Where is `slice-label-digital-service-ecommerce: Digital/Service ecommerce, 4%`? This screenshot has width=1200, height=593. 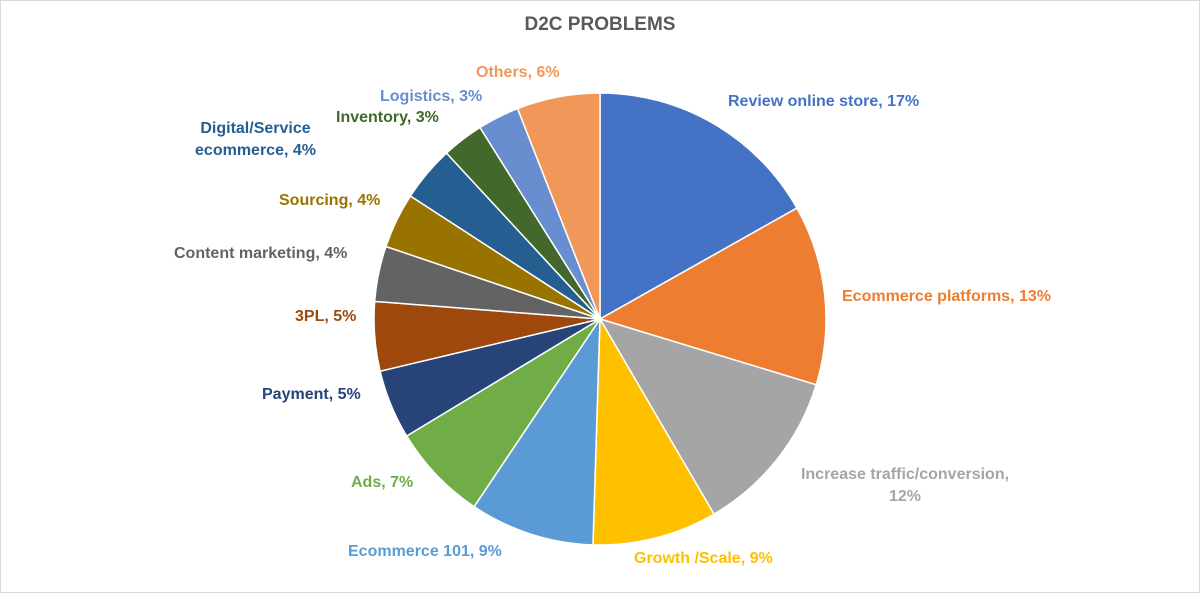
slice-label-digital-service-ecommerce: Digital/Service ecommerce, 4% is located at coordinates (255, 140).